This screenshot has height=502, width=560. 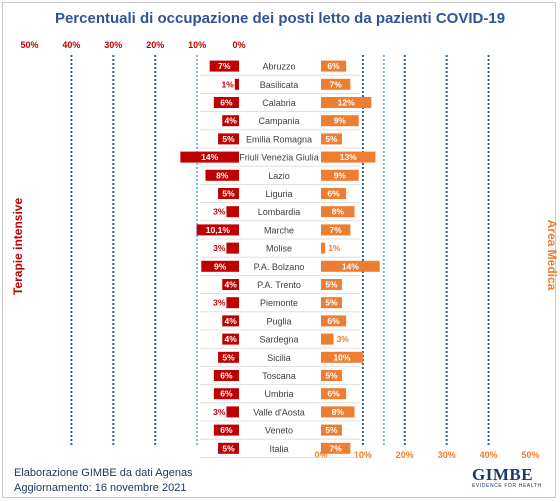 What do you see at coordinates (279, 358) in the screenshot?
I see `category-label: Sicilia` at bounding box center [279, 358].